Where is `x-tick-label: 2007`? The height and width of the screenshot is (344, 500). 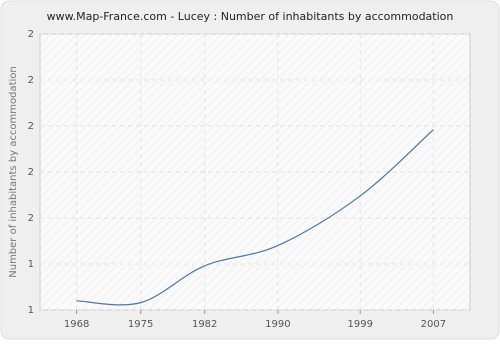
x-tick-label: 2007 is located at coordinates (433, 324).